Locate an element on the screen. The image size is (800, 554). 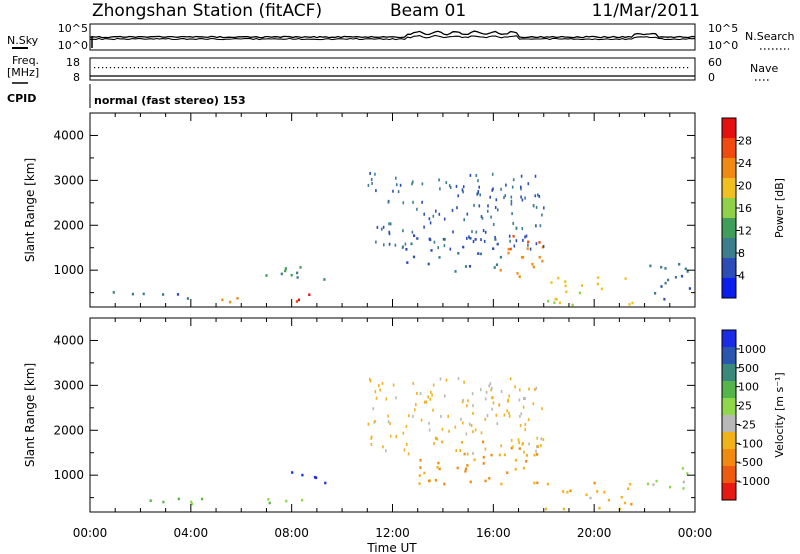
y-tick-label: 4000 is located at coordinates (68, 135).